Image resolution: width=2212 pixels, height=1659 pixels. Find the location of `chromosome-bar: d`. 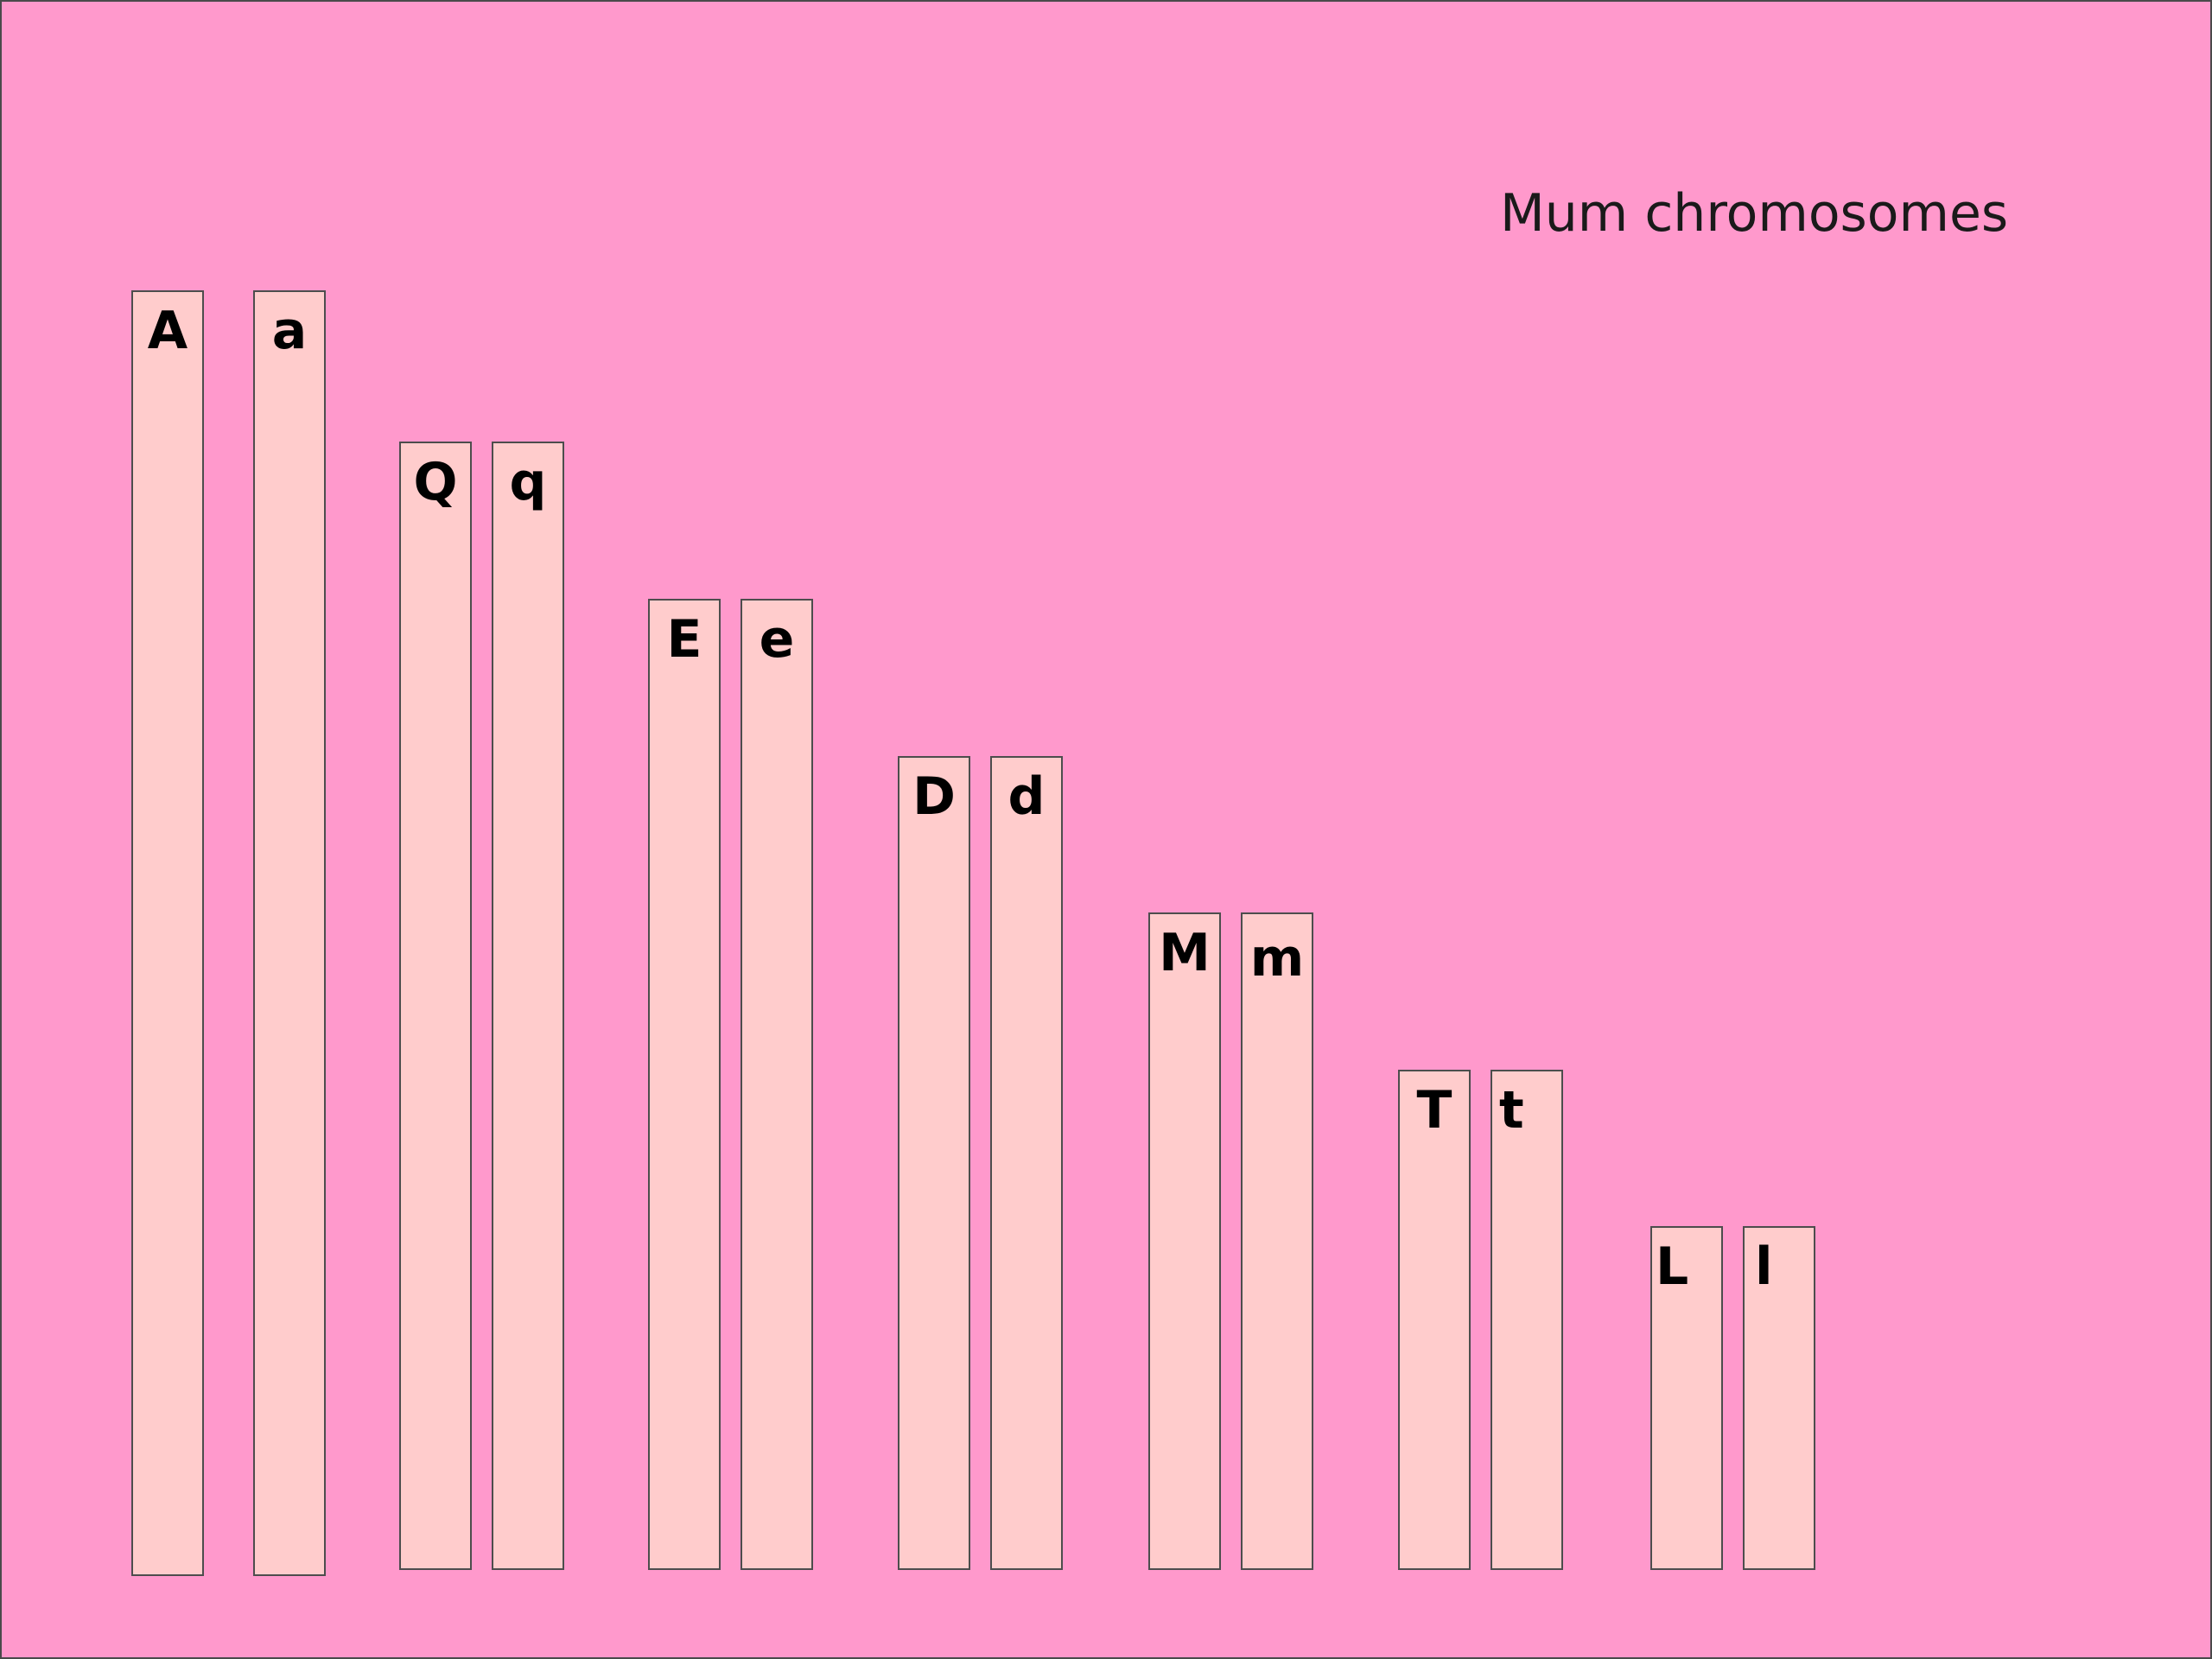

chromosome-bar: d is located at coordinates (1026, 1163).